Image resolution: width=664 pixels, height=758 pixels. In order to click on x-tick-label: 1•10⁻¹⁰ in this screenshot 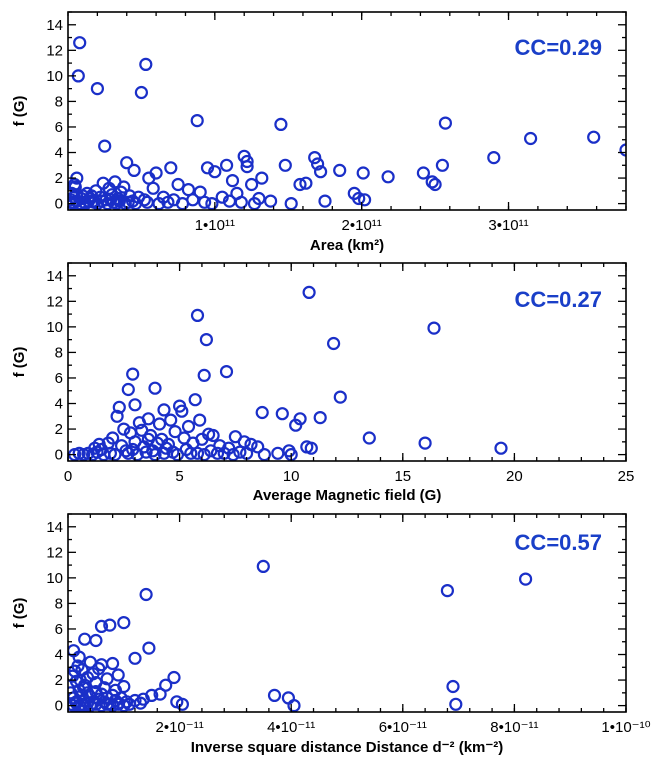, I will do `click(625, 727)`.